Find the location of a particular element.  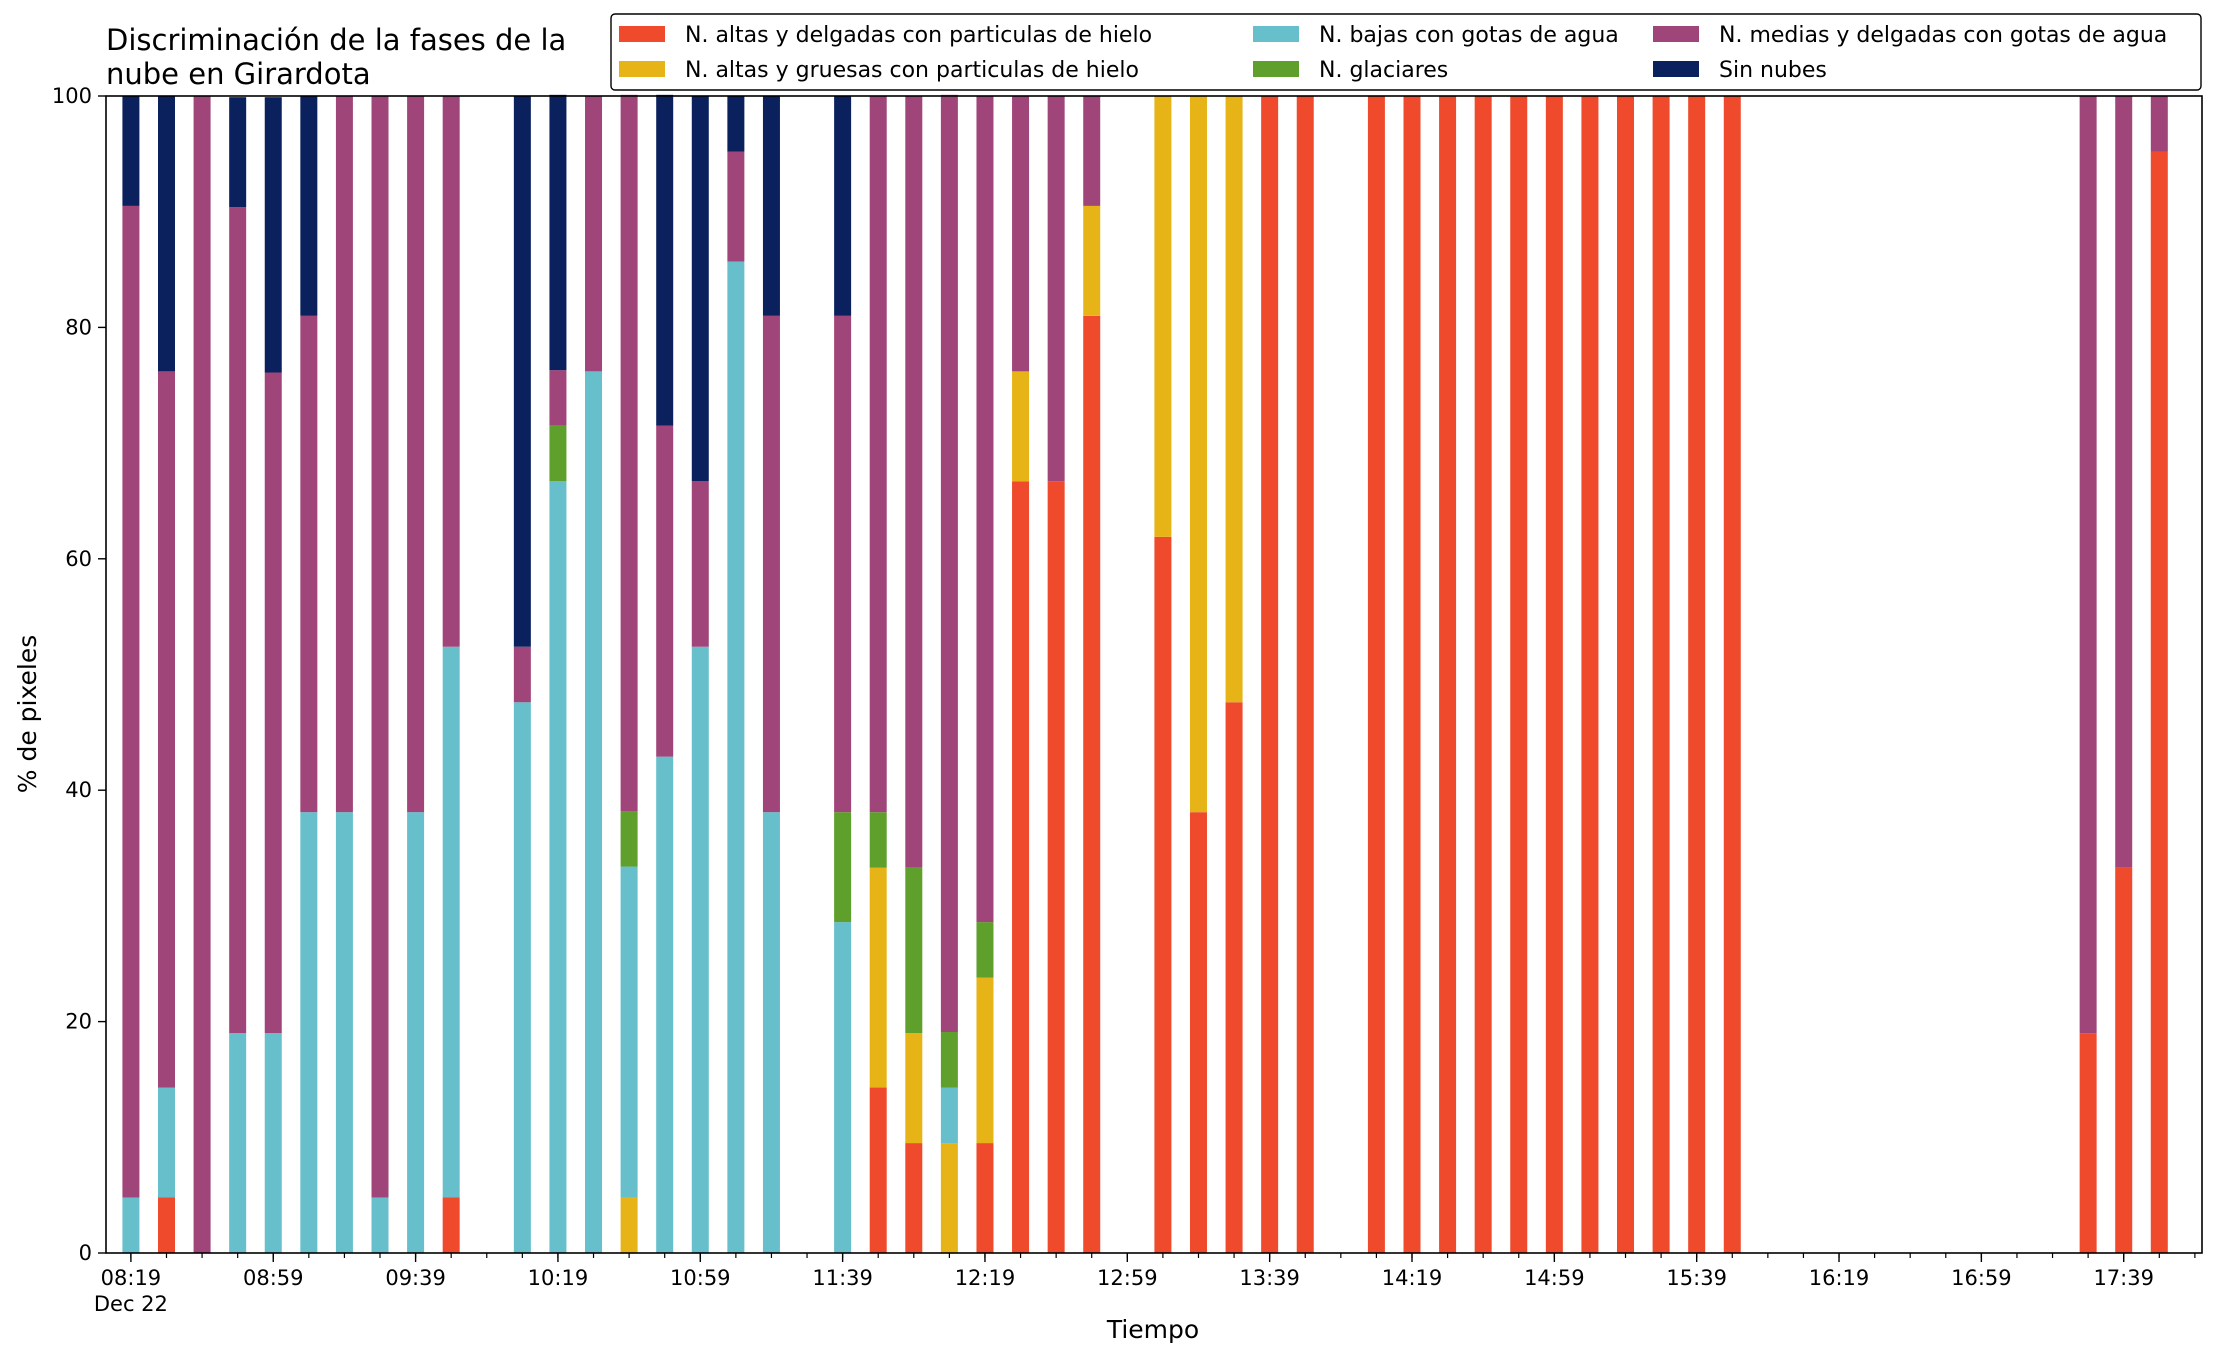

x-tick-label-1019: 10:19 is located at coordinates (558, 1278).